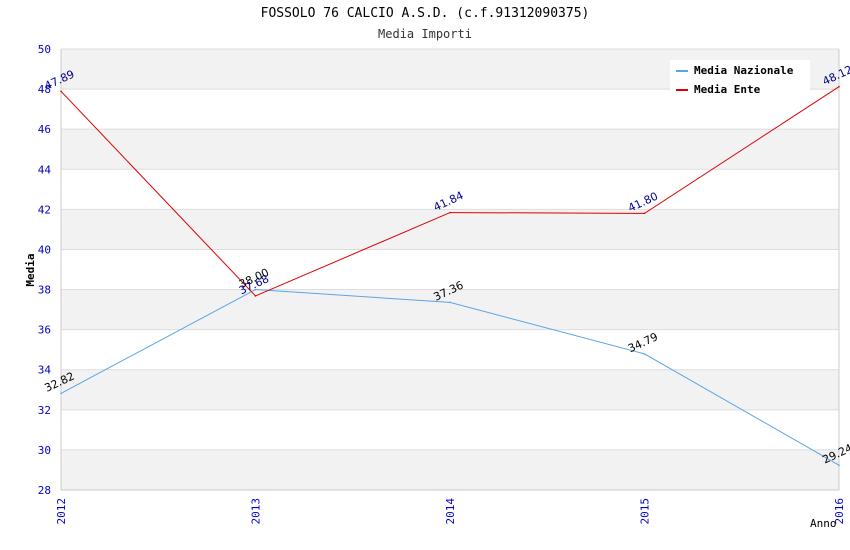 The width and height of the screenshot is (850, 550). What do you see at coordinates (682, 90) in the screenshot?
I see `legend-swatch-ente` at bounding box center [682, 90].